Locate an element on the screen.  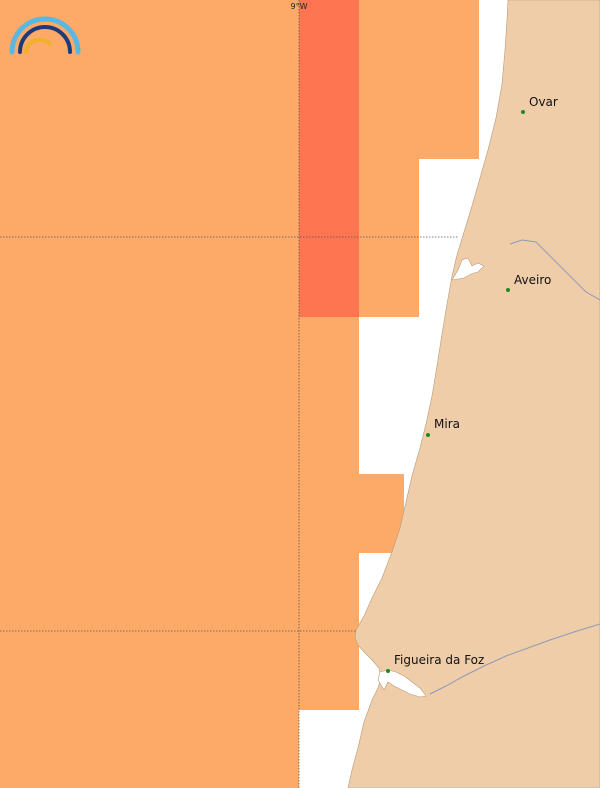
place-aveiro: Aveiro is located at coordinates (528, 282).